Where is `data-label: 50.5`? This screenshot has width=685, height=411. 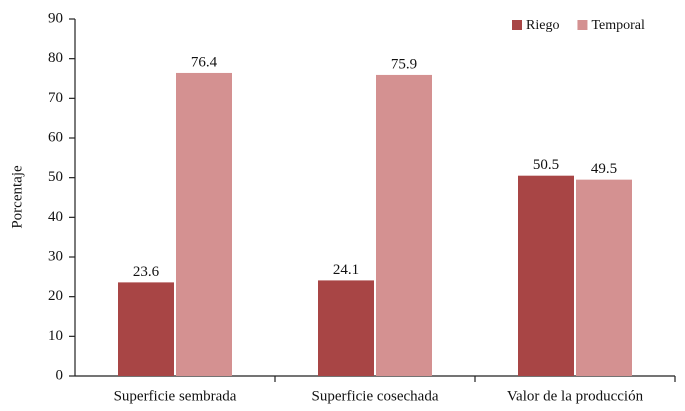 data-label: 50.5 is located at coordinates (546, 165).